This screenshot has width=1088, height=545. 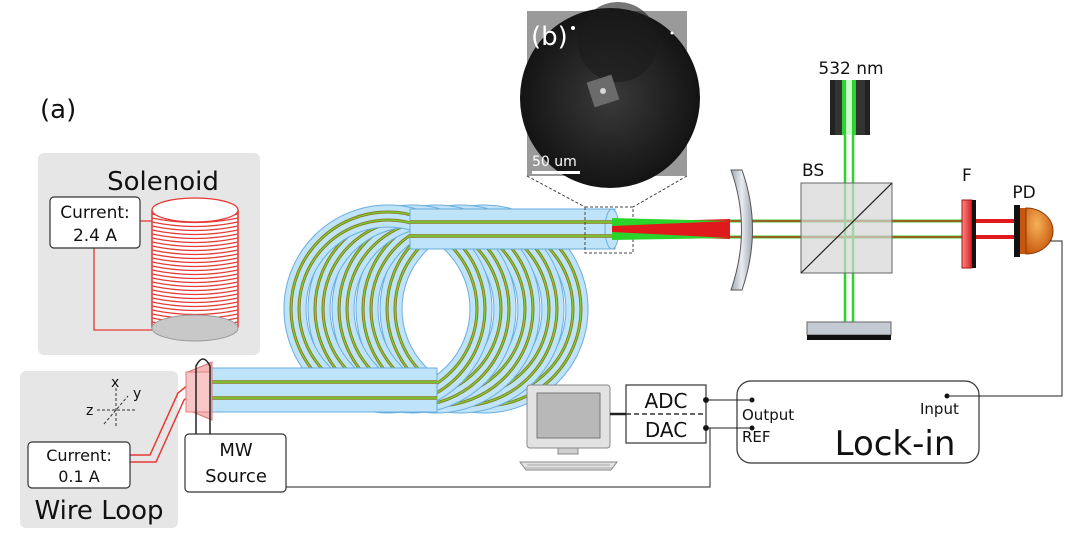 What do you see at coordinates (851, 97) in the screenshot?
I see `laser-532nm: 532 nm` at bounding box center [851, 97].